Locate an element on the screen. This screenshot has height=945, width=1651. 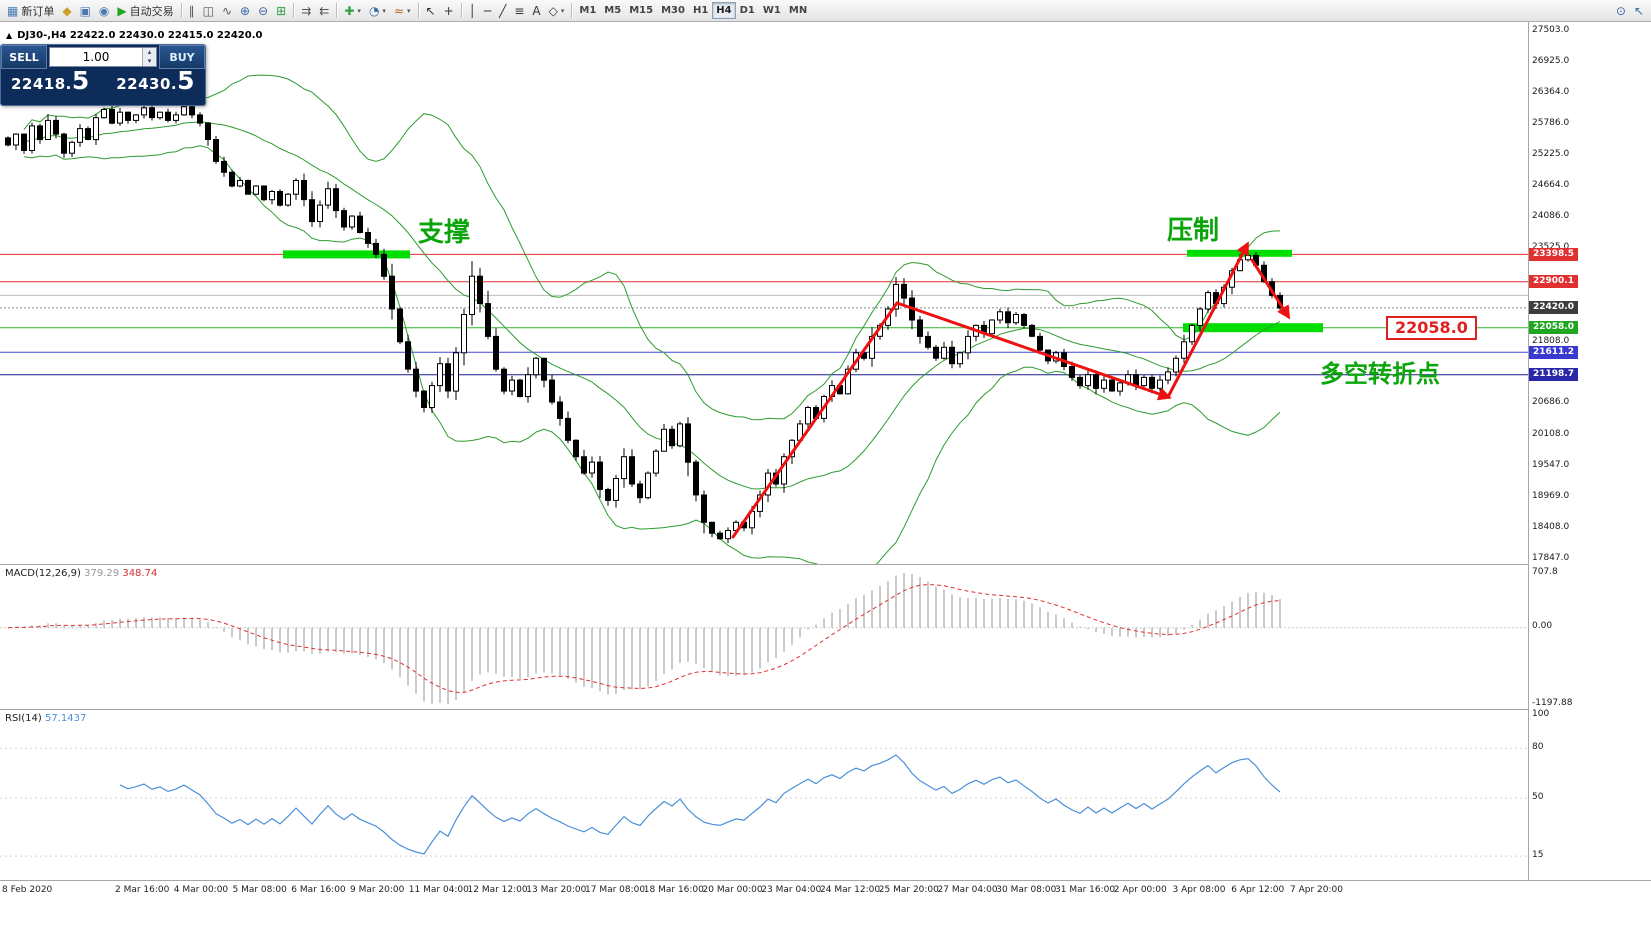
macd-indicator-panel: MACD(12,26,9) 379.29 348.74 is located at coordinates (764, 636).